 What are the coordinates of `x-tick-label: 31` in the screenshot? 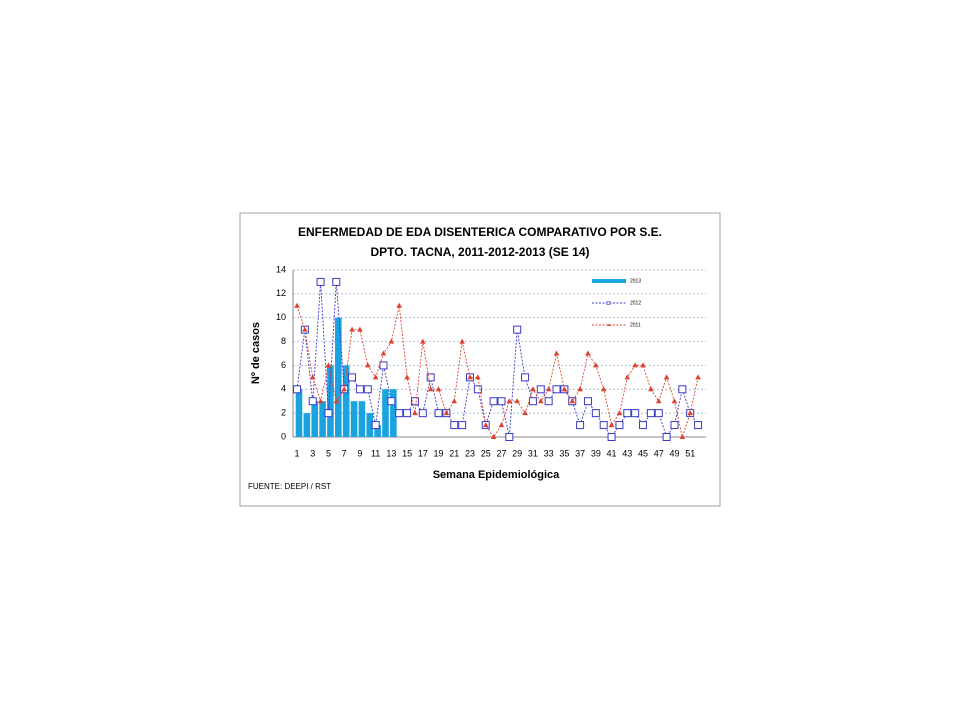 It's located at (533, 453).